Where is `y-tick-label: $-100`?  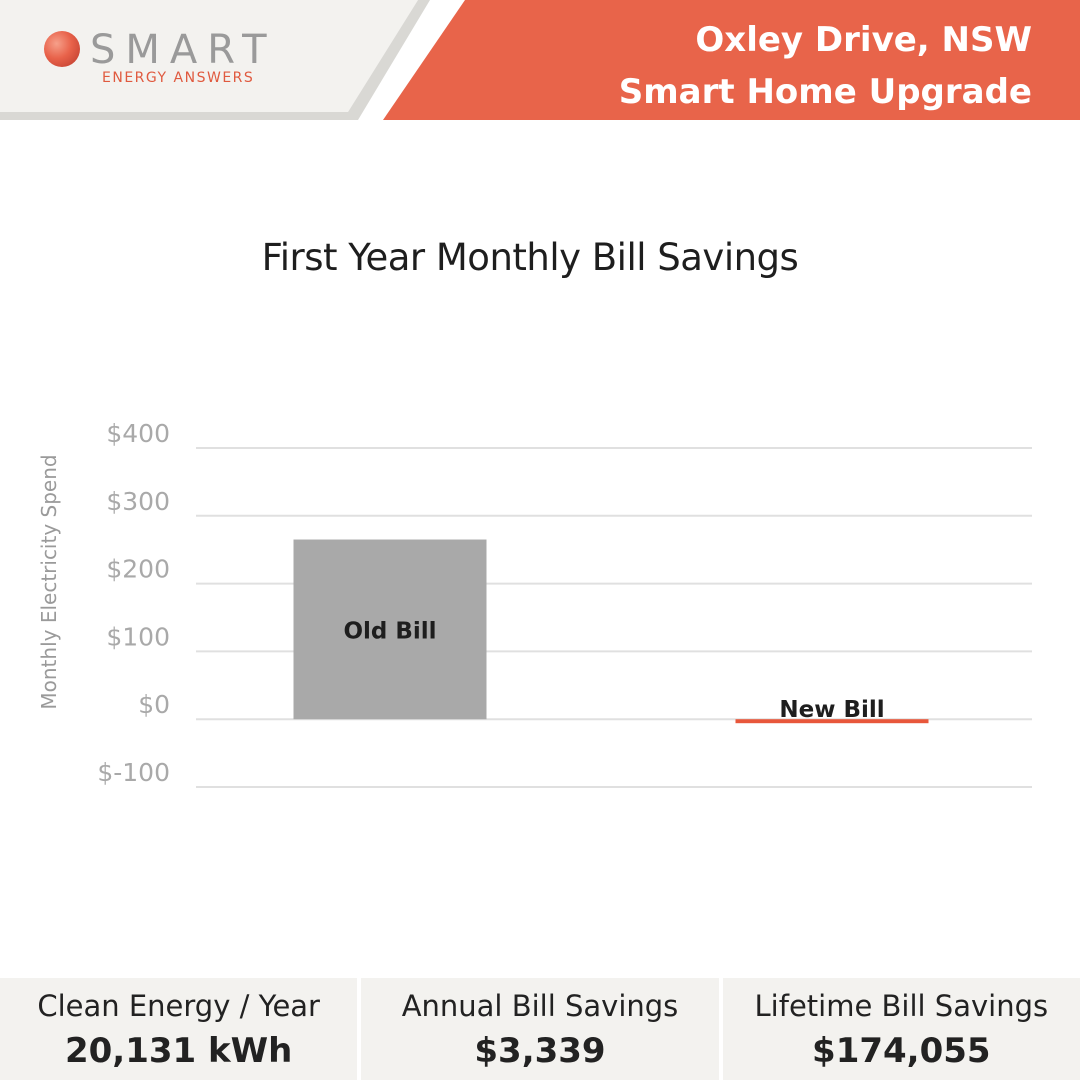
y-tick-label: $-100 is located at coordinates (133, 772).